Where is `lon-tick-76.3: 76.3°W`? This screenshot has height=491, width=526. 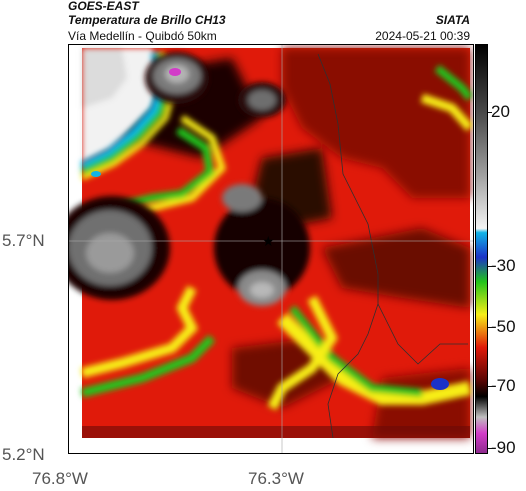 lon-tick-76.3: 76.3°W is located at coordinates (276, 478).